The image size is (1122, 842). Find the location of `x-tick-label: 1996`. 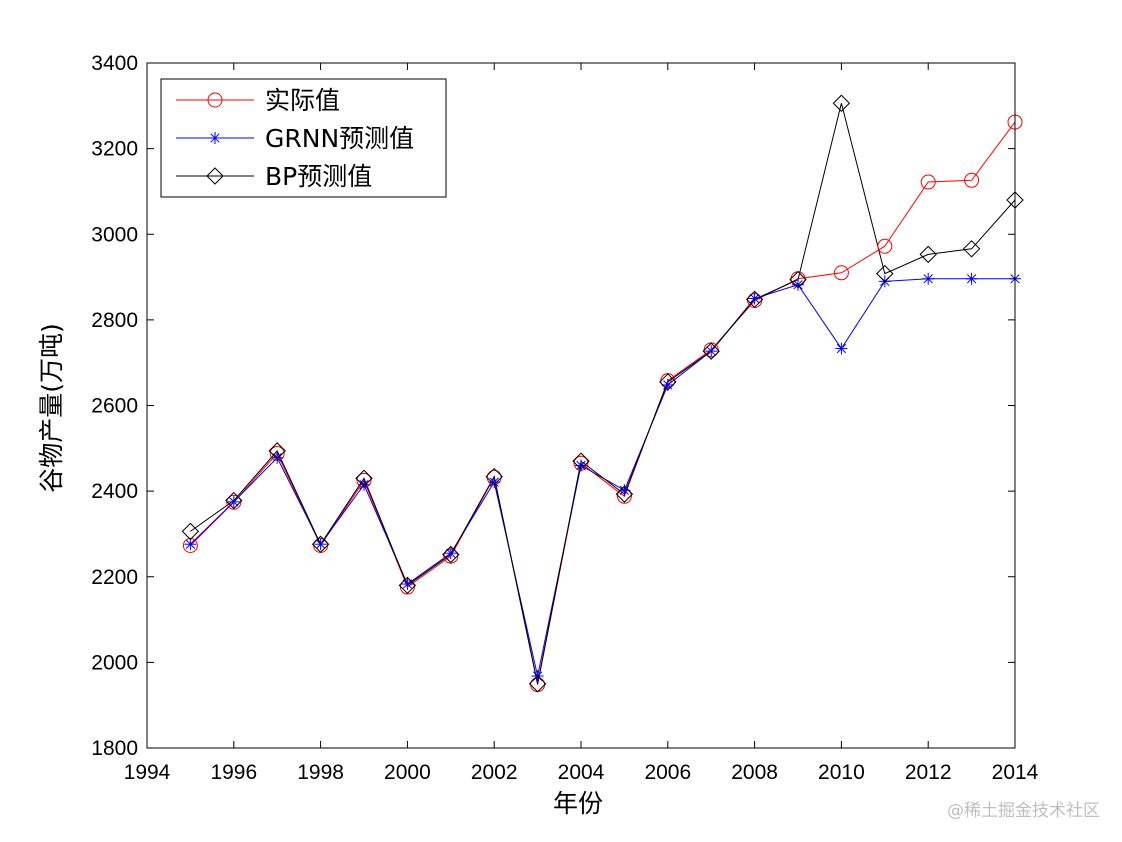

x-tick-label: 1996 is located at coordinates (233, 772).